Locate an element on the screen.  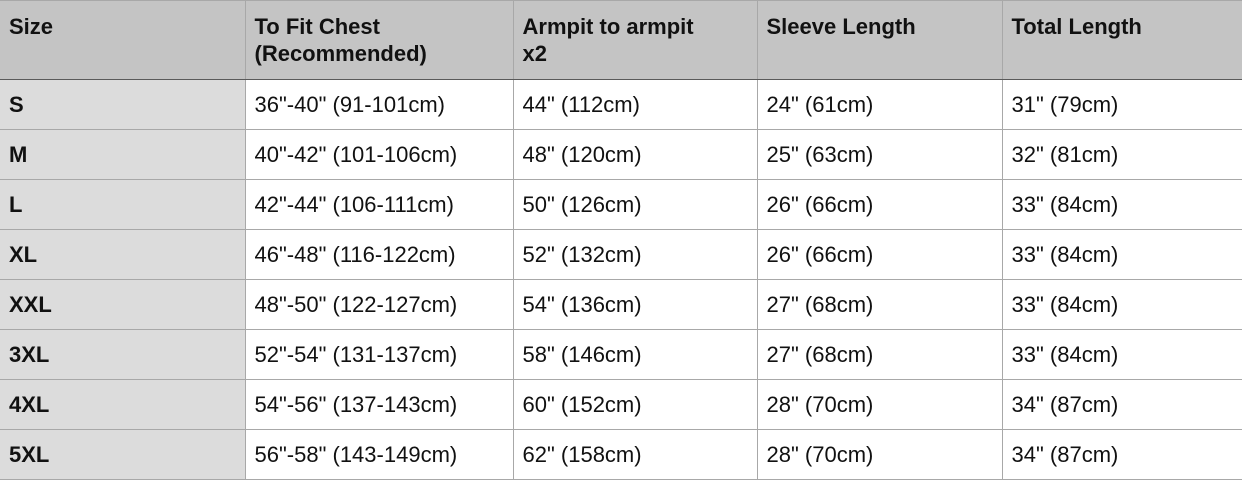
cell-length: 31" (79cm) is located at coordinates (1121, 104).